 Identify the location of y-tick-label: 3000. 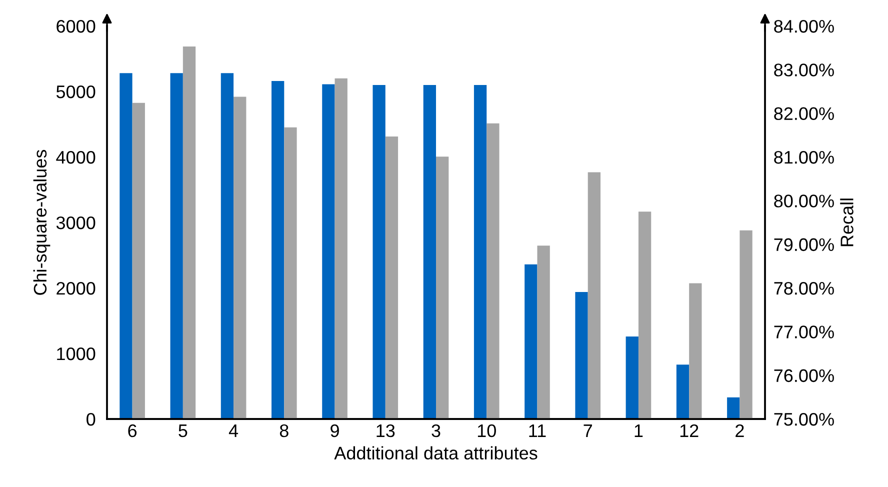
(76, 223).